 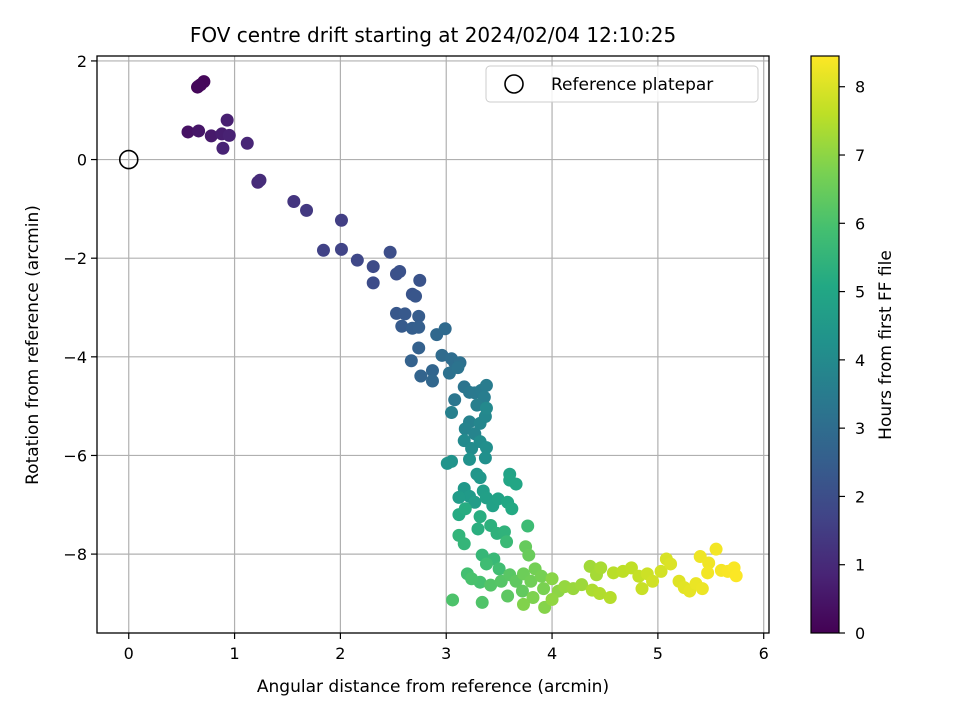 What do you see at coordinates (860, 633) in the screenshot?
I see `colorbar-tick-label: 0` at bounding box center [860, 633].